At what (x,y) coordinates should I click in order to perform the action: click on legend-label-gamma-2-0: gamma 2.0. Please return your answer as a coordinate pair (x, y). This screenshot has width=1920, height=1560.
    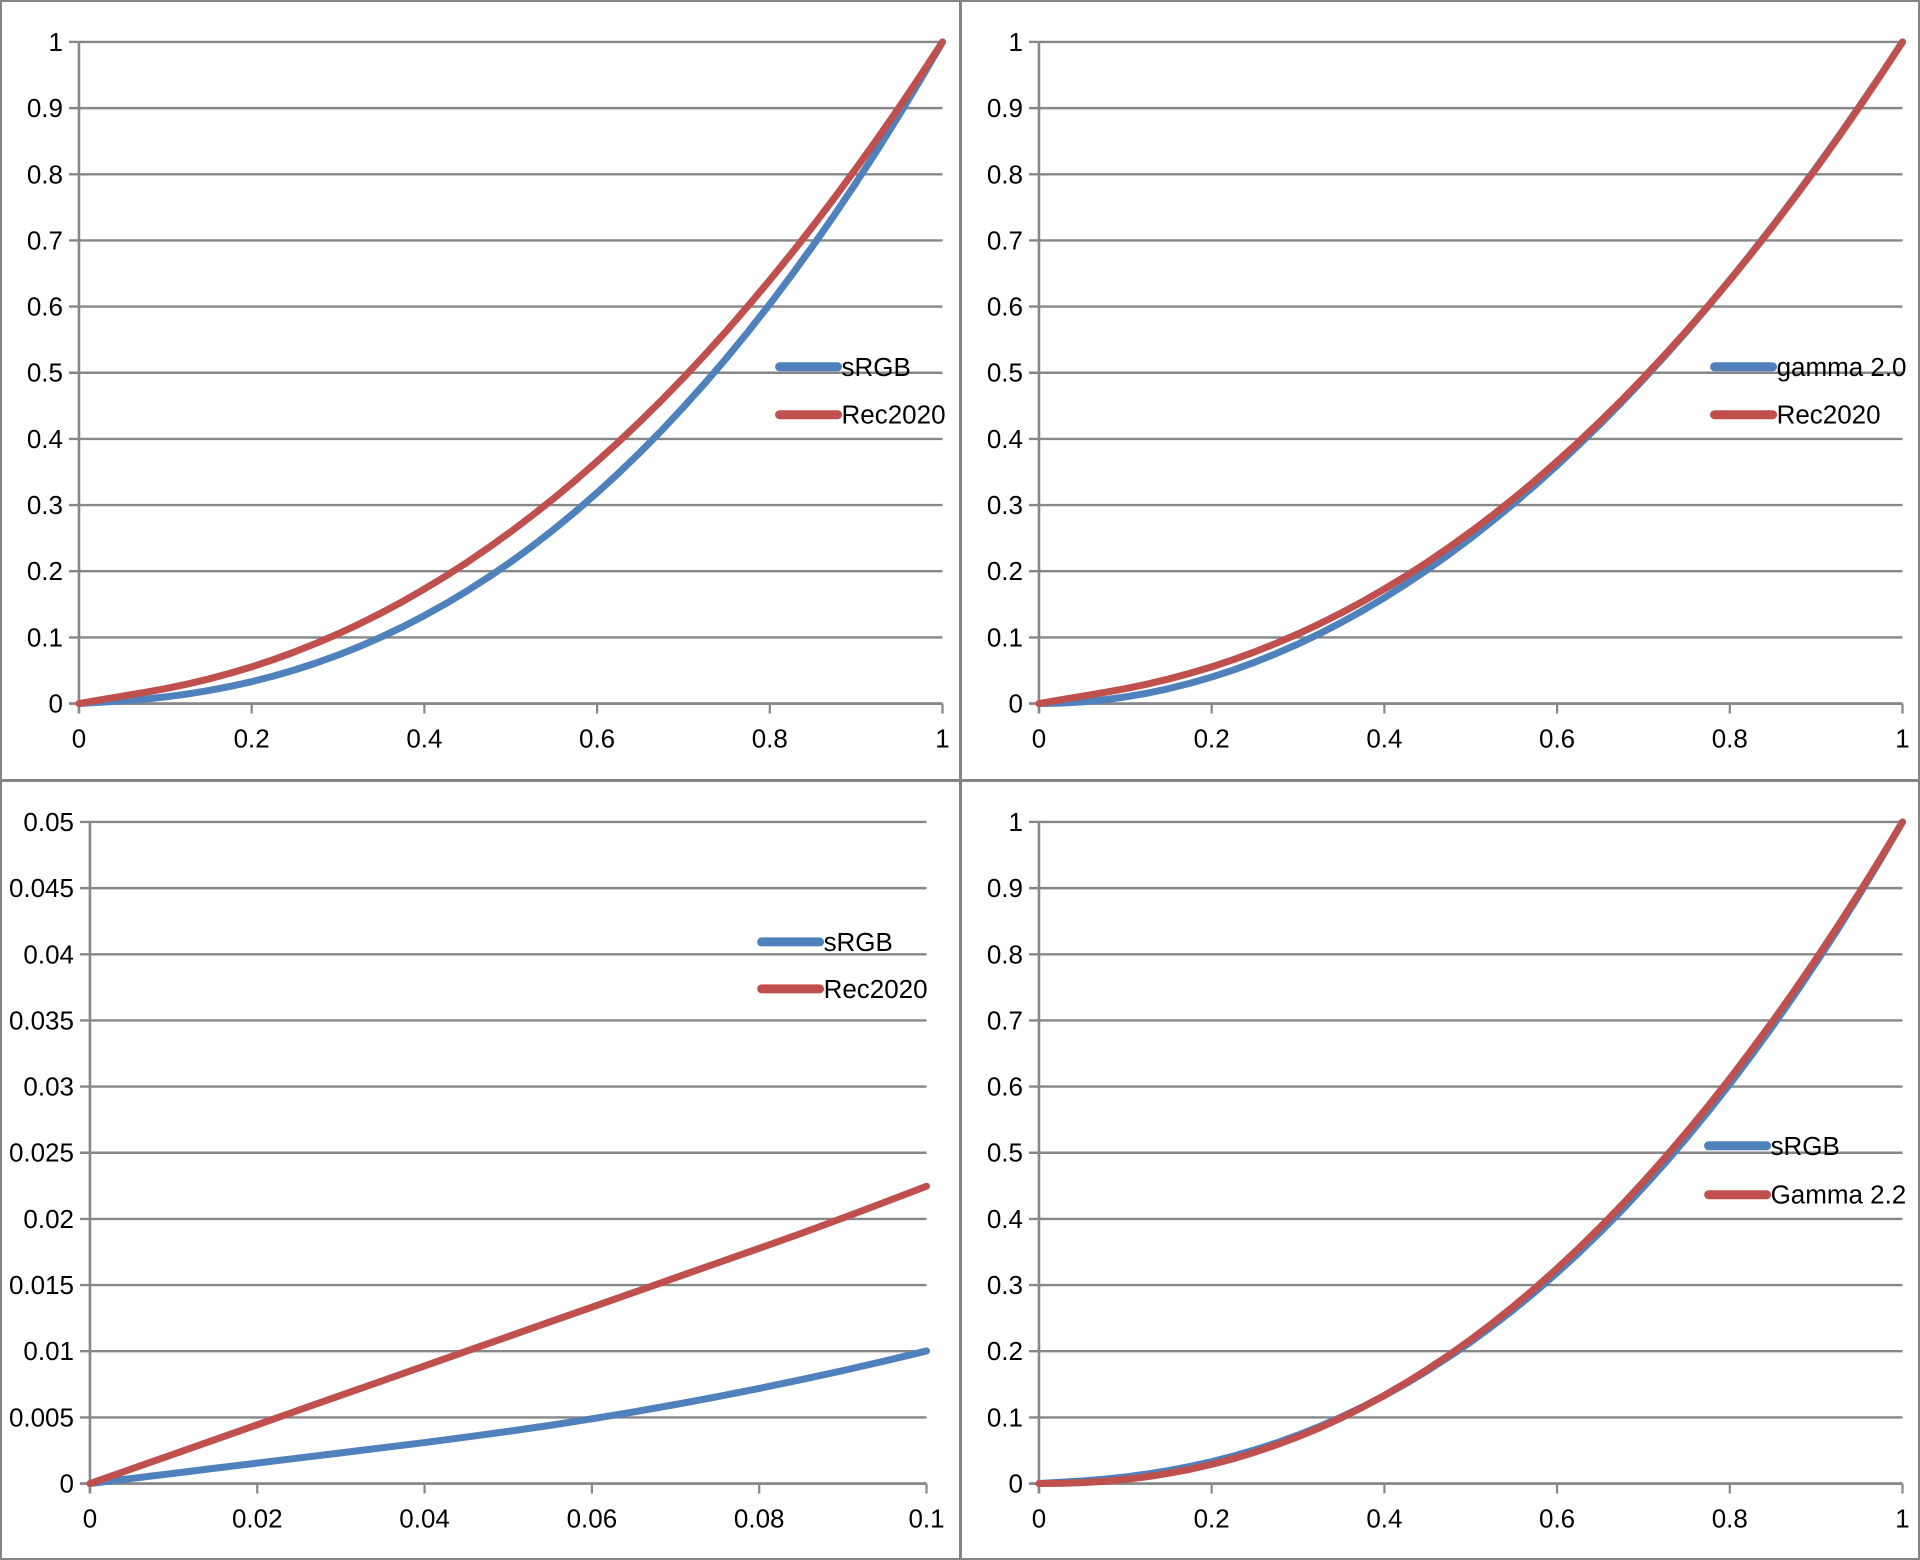
    Looking at the image, I should click on (1841, 367).